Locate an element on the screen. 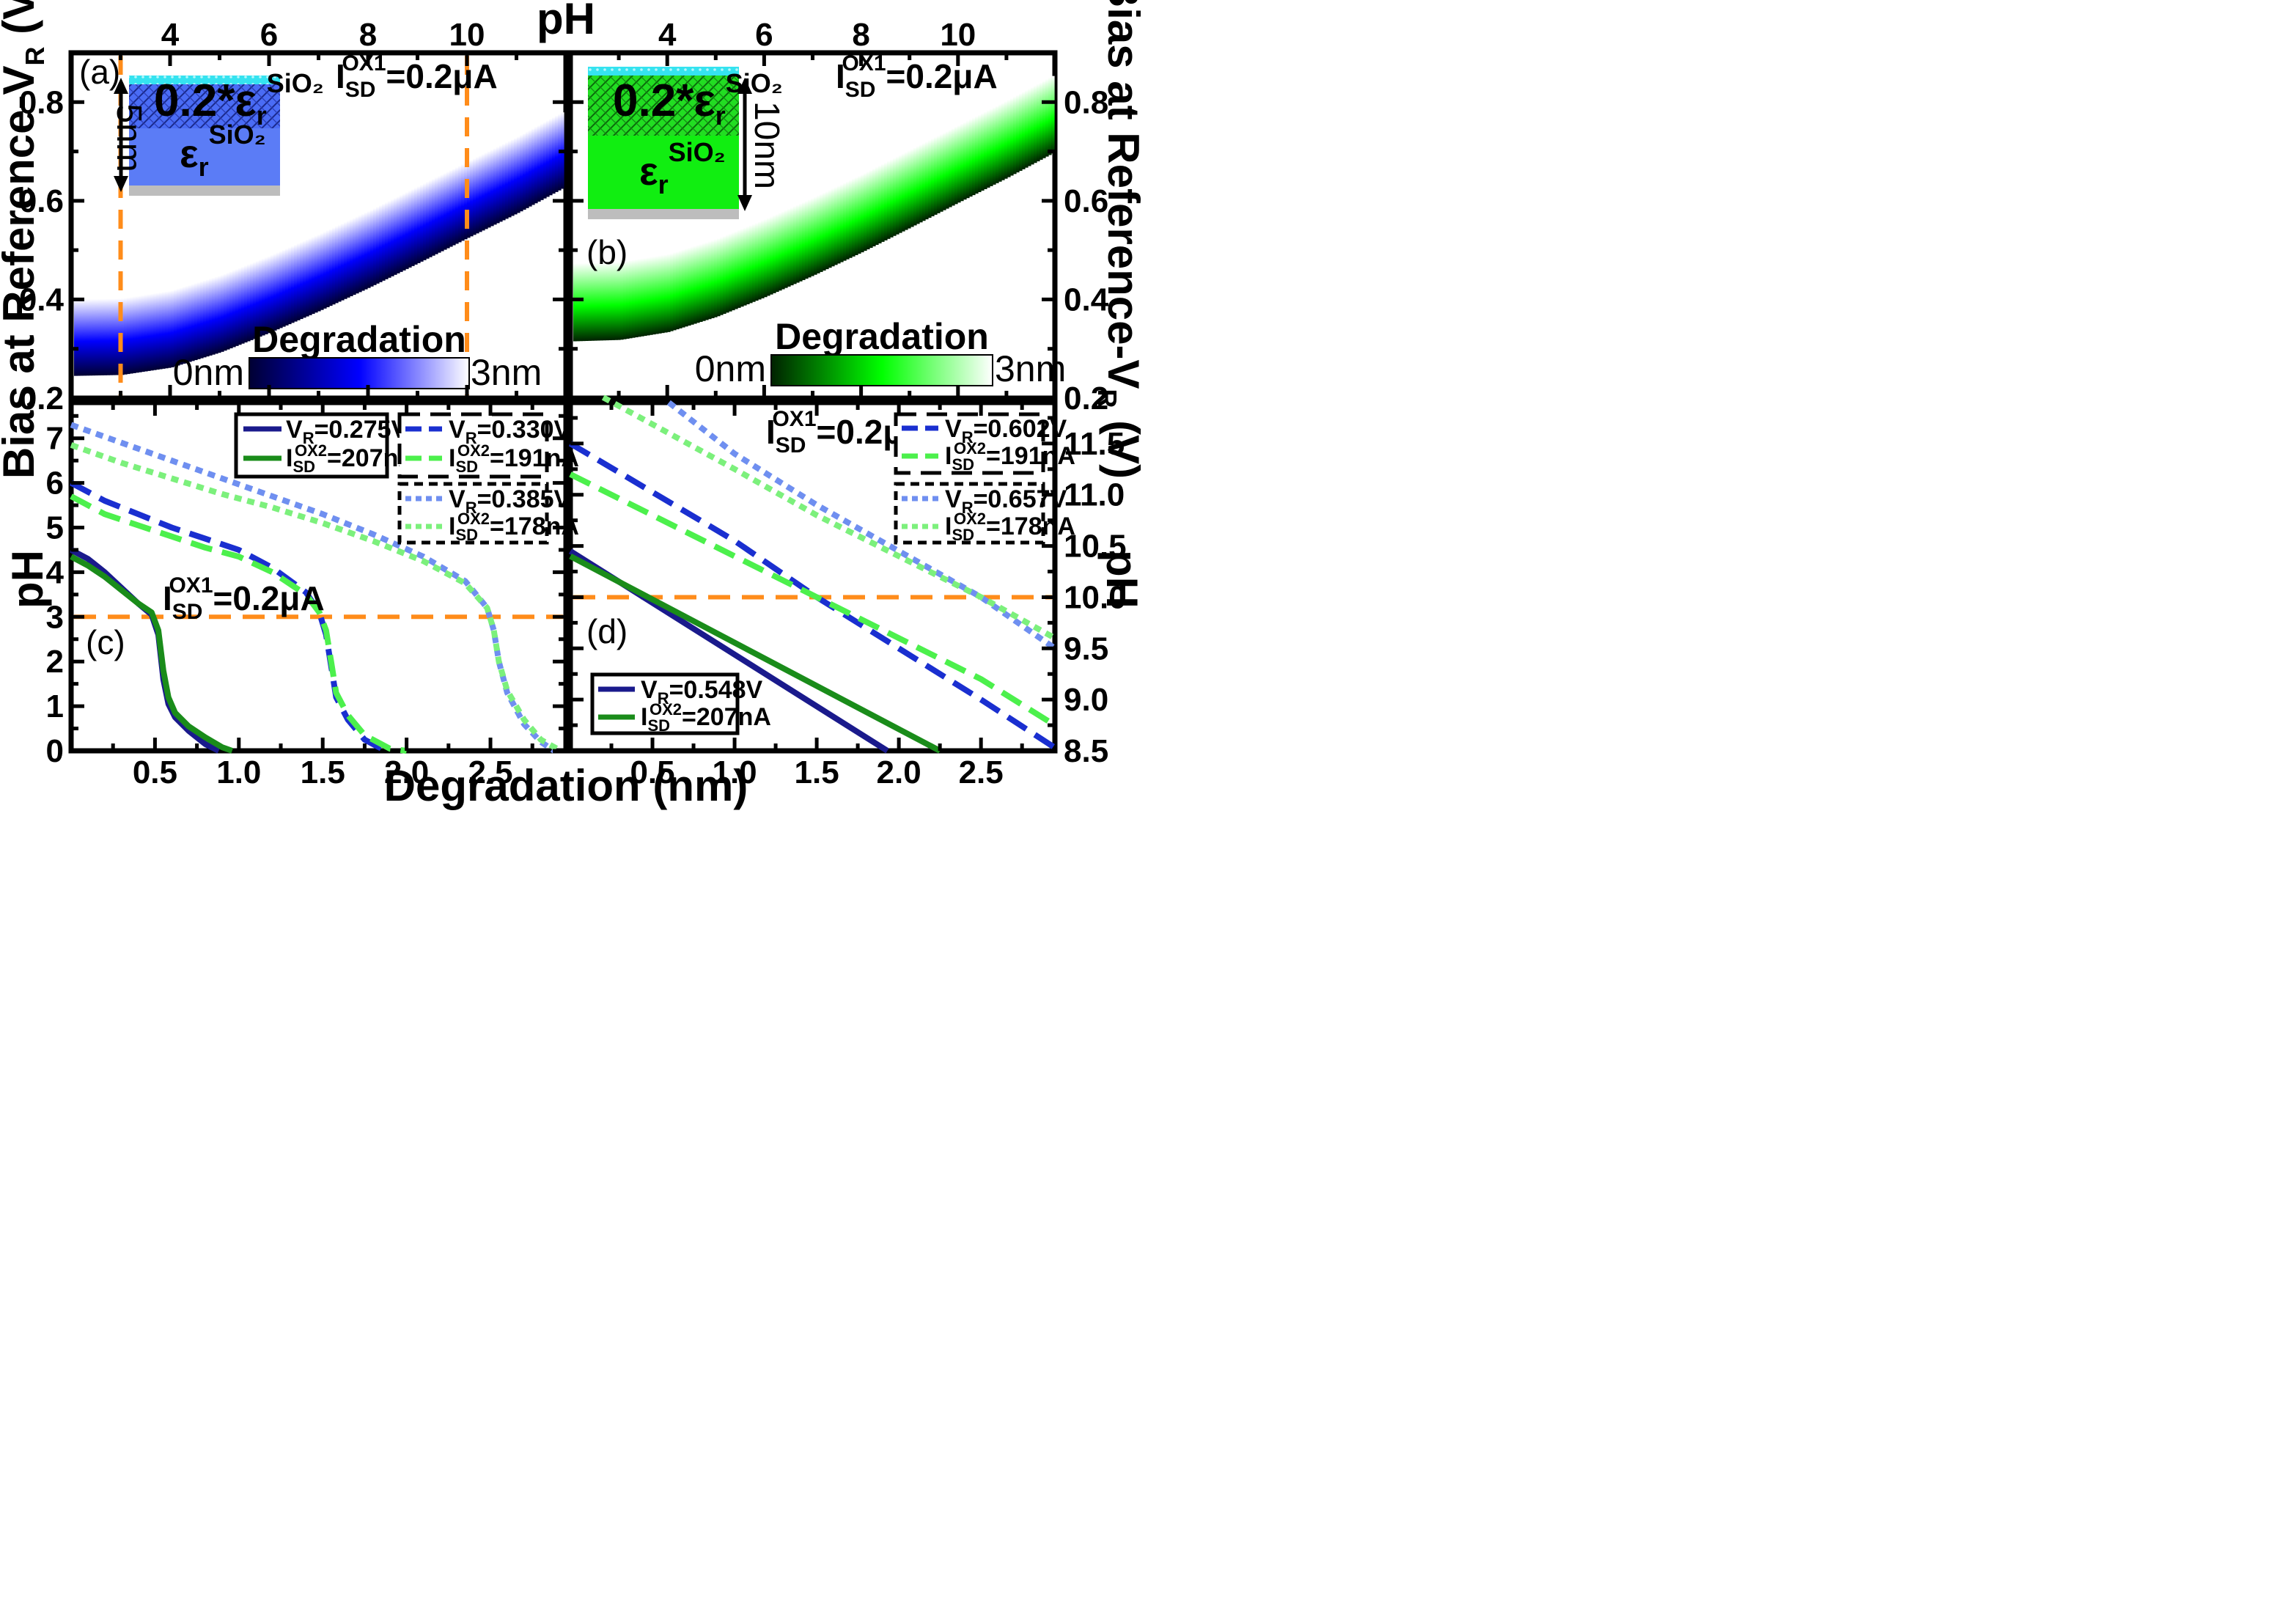 This screenshot has height=1616, width=2296. legend-d1-label-2: ISDOX2=191nA is located at coordinates (1010, 457).